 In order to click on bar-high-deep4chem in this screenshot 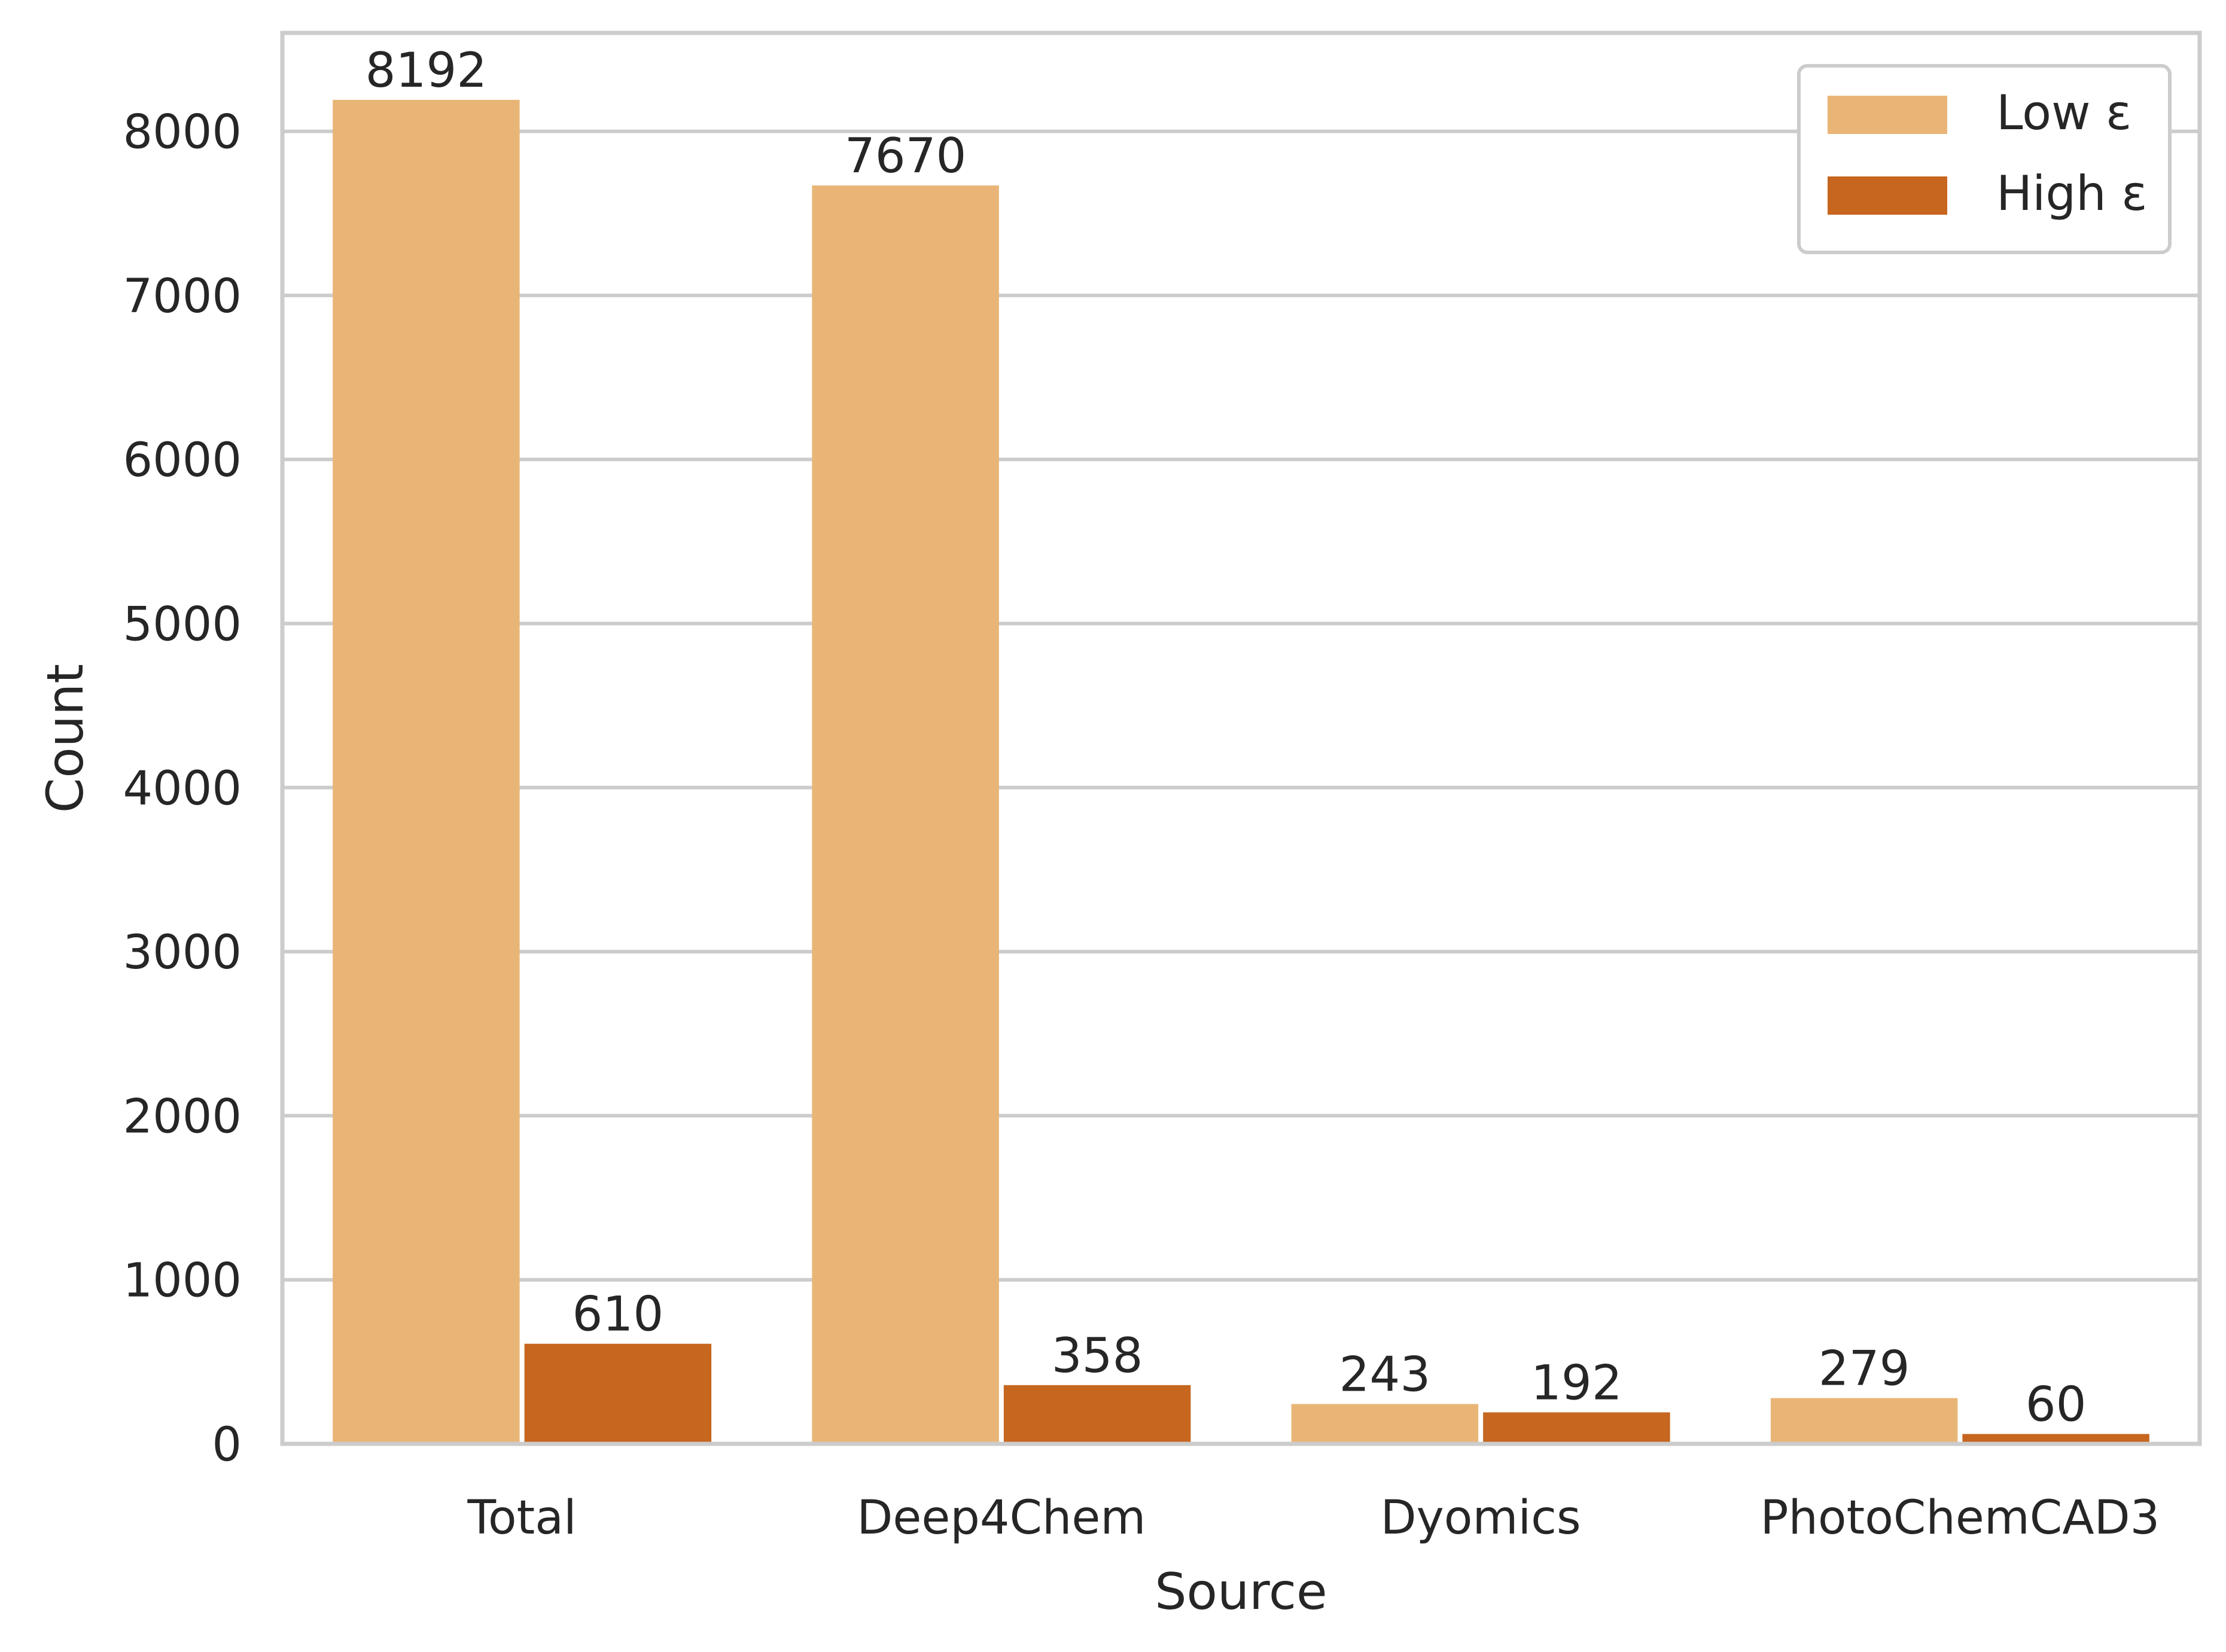, I will do `click(1097, 1414)`.